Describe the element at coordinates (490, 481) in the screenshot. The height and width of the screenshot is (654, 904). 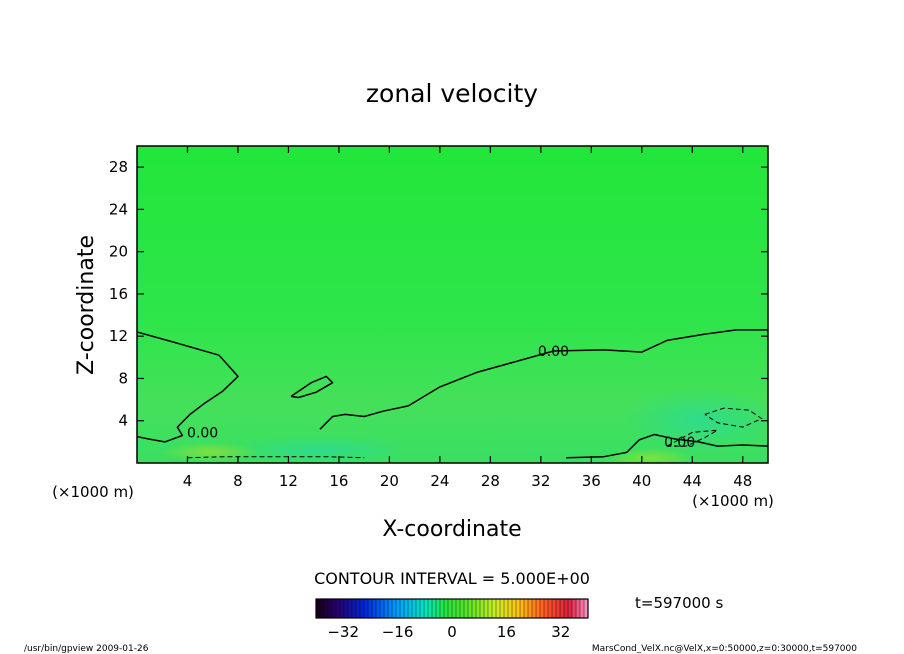
I see `x-tick-label-6: 28` at that location.